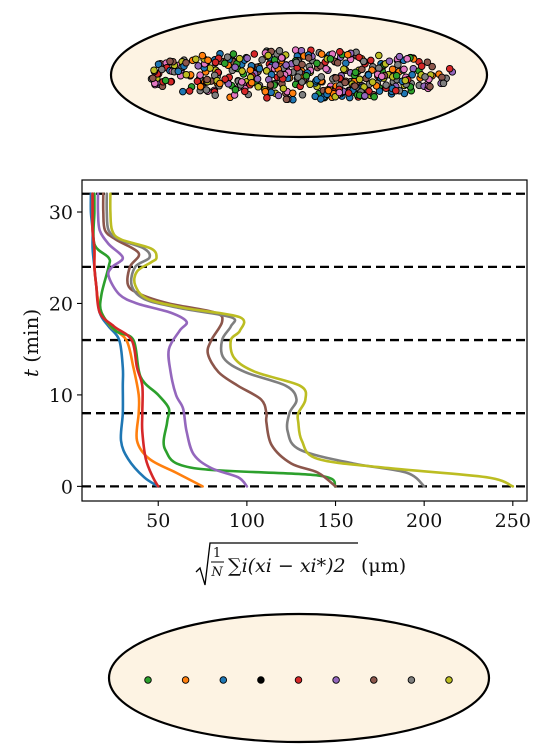 The image size is (533, 745). I want to click on sqrt-radical-sign, so click(276, 564).